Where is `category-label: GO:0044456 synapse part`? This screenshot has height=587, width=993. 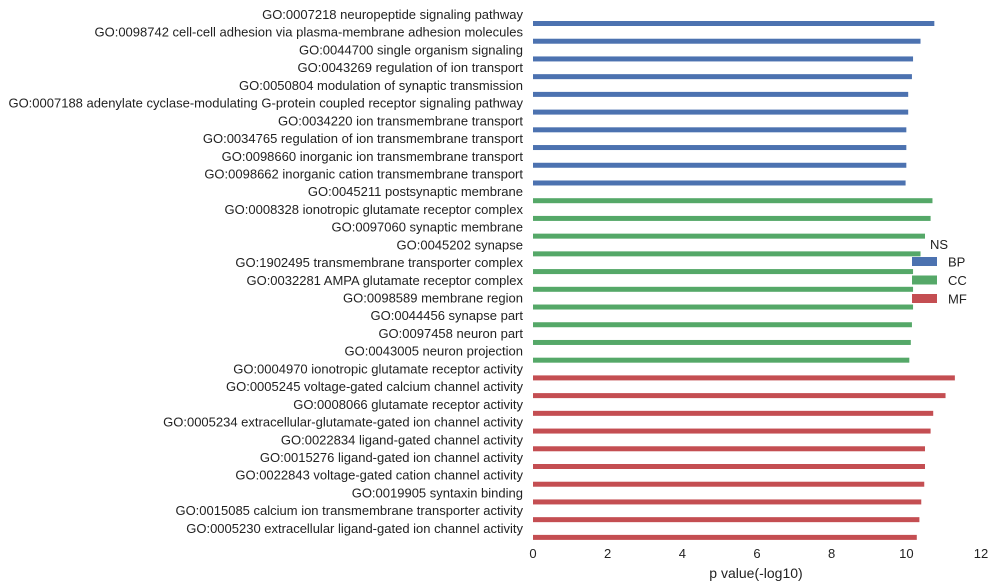 category-label: GO:0044456 synapse part is located at coordinates (447, 315).